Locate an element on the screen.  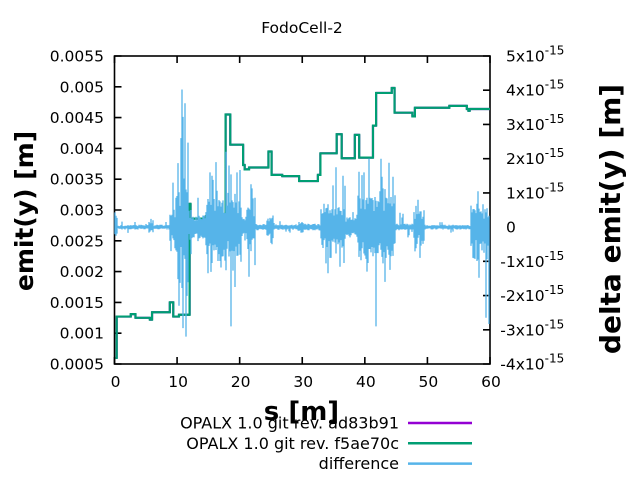
y2-tick-label: 3x10⁻¹⁵ is located at coordinates (535, 123).